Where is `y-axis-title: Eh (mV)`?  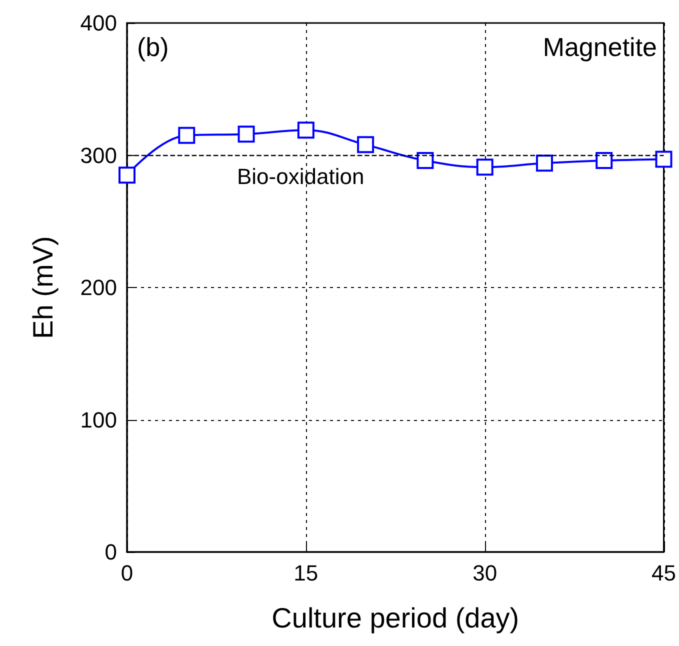
y-axis-title: Eh (mV) is located at coordinates (43, 287).